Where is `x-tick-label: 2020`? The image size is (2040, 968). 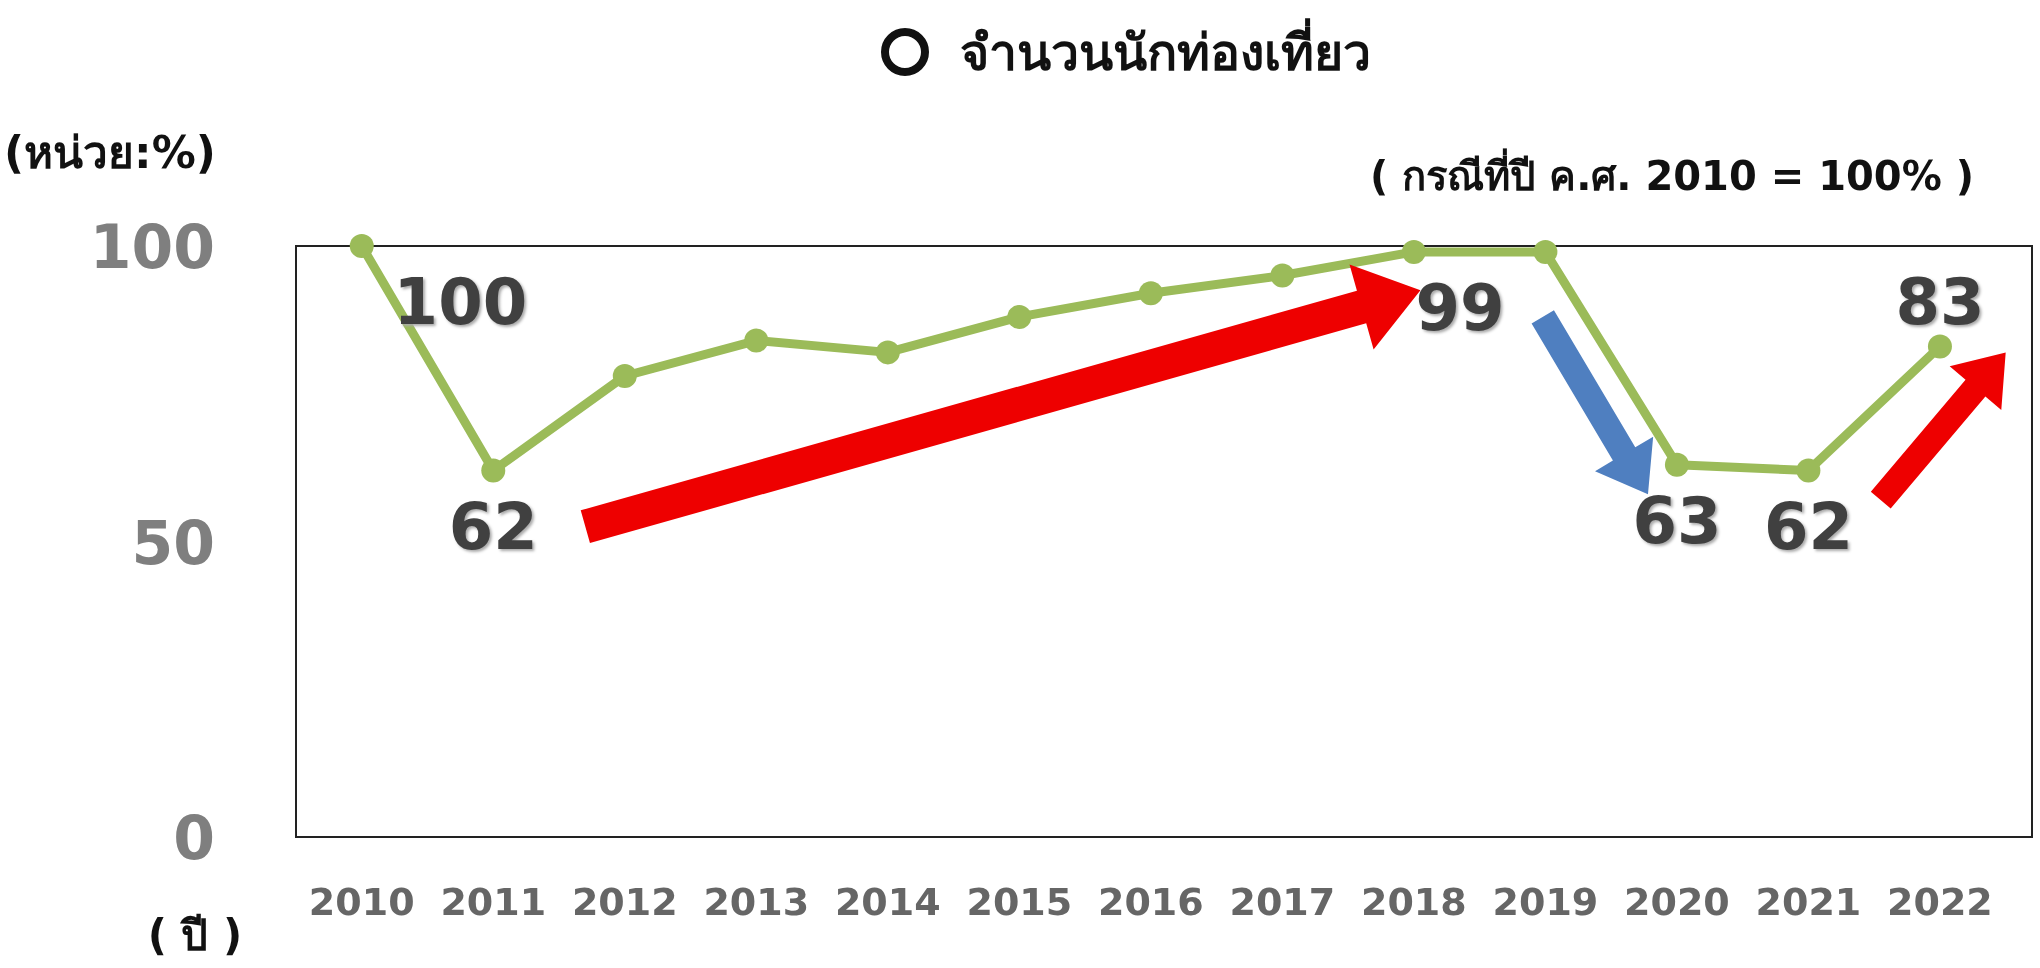 x-tick-label: 2020 is located at coordinates (1677, 902).